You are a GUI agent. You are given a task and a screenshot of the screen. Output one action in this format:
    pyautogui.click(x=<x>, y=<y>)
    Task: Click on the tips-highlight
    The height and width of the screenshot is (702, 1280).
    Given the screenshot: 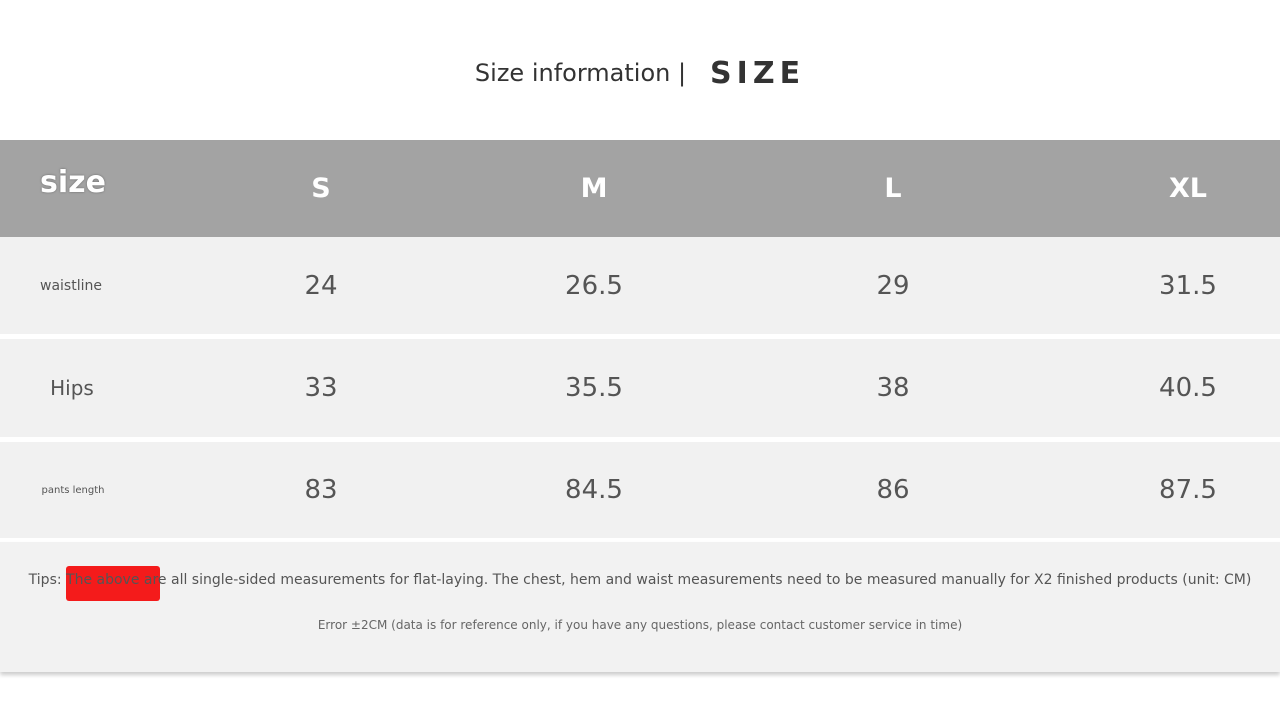 What is the action you would take?
    pyautogui.click(x=113, y=583)
    